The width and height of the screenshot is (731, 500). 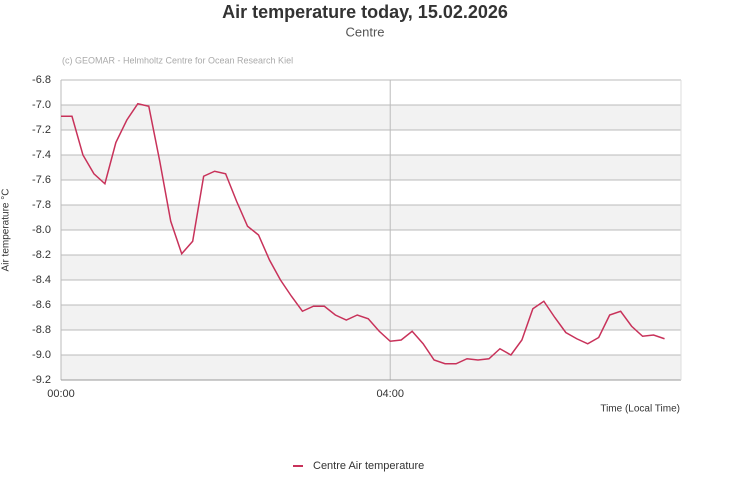 What do you see at coordinates (368, 466) in the screenshot?
I see `legend-label: Centre Air temperature` at bounding box center [368, 466].